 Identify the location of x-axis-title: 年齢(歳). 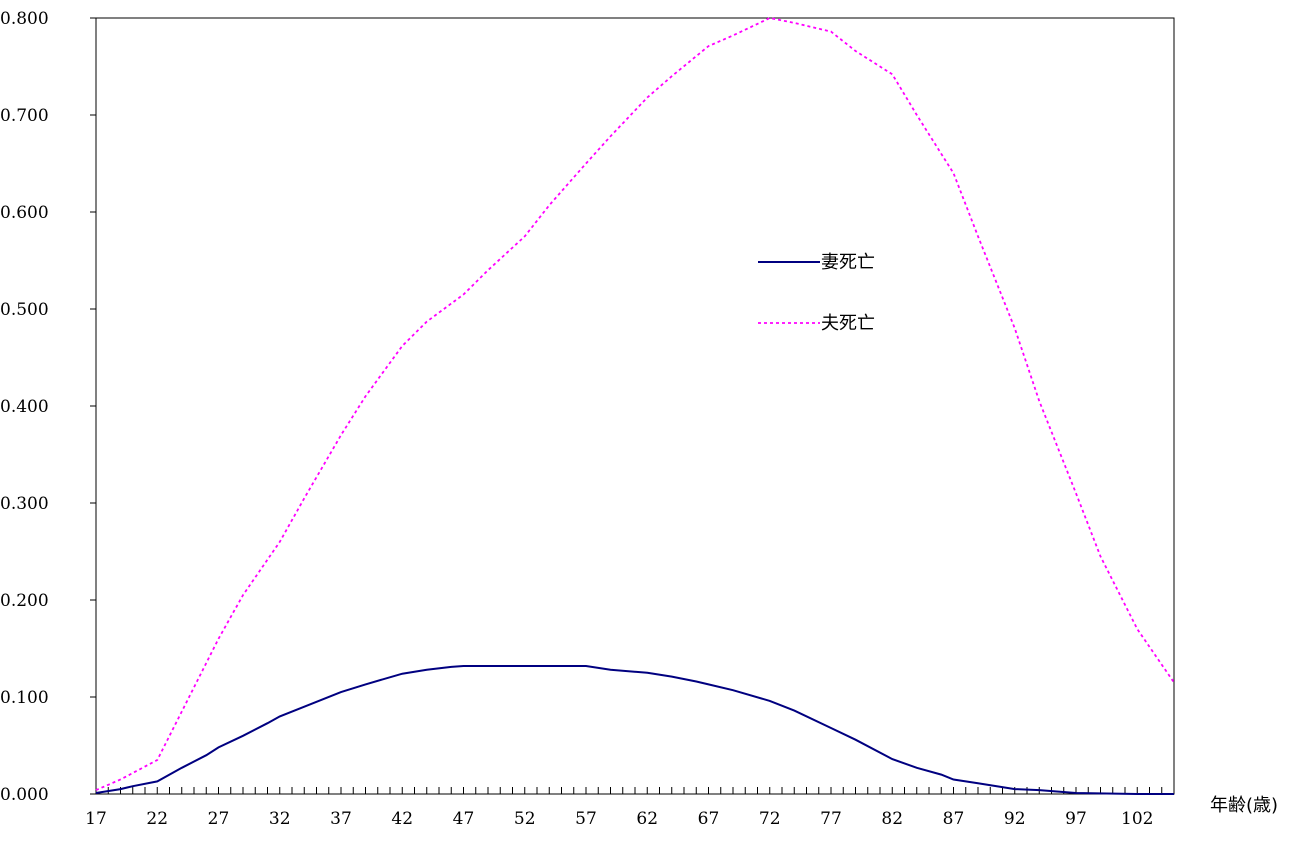
(1244, 805).